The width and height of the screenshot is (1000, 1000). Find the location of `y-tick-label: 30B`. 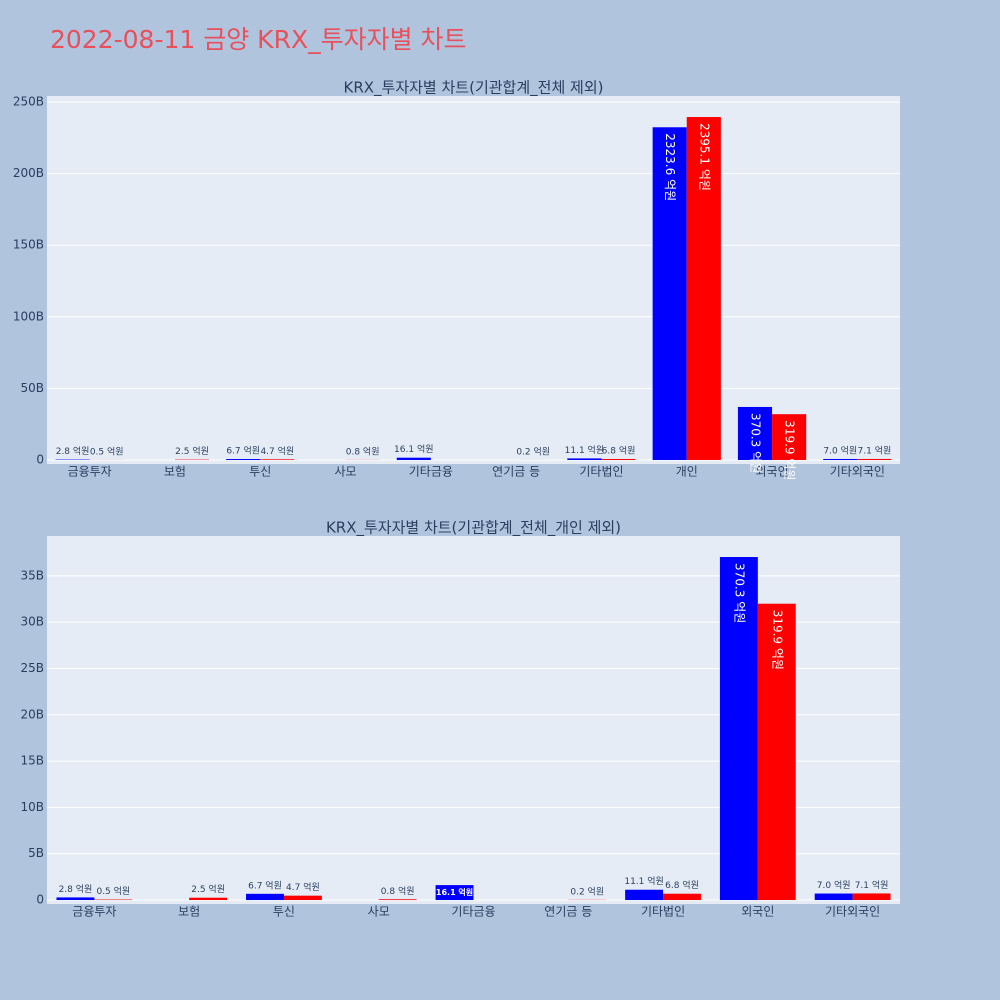

y-tick-label: 30B is located at coordinates (32, 622).